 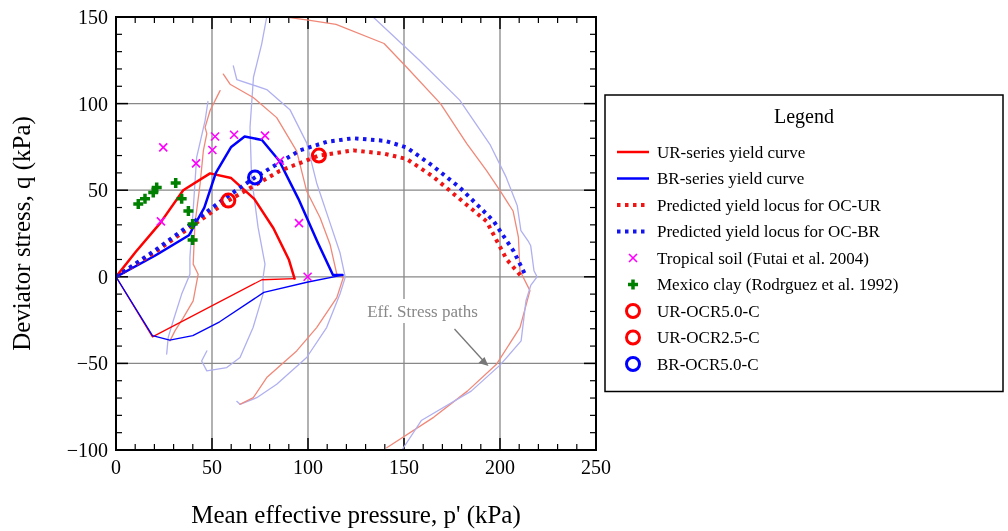 I want to click on legend-label: BR-OCR5.0-C, so click(x=708, y=364).